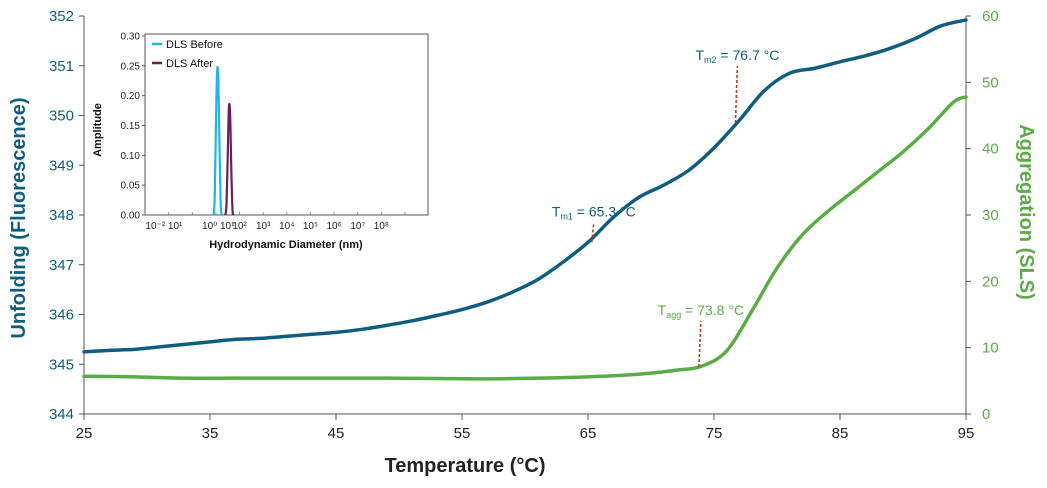 The height and width of the screenshot is (488, 1047). Describe the element at coordinates (61, 315) in the screenshot. I see `y-tick-label: 346` at that location.